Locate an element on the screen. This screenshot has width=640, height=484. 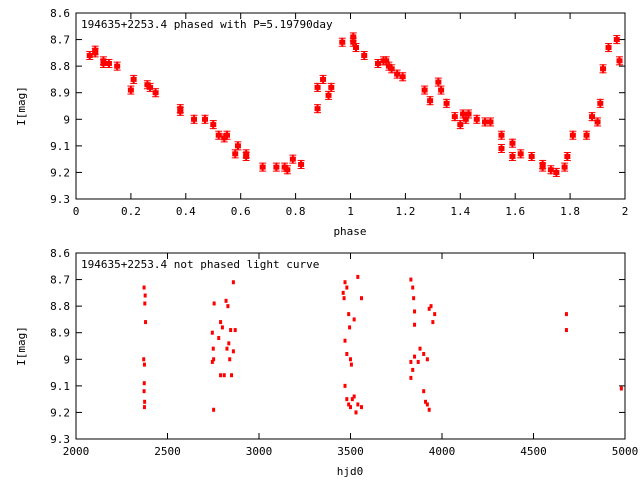
unphased-x-tick-label: 3500 is located at coordinates (350, 451).